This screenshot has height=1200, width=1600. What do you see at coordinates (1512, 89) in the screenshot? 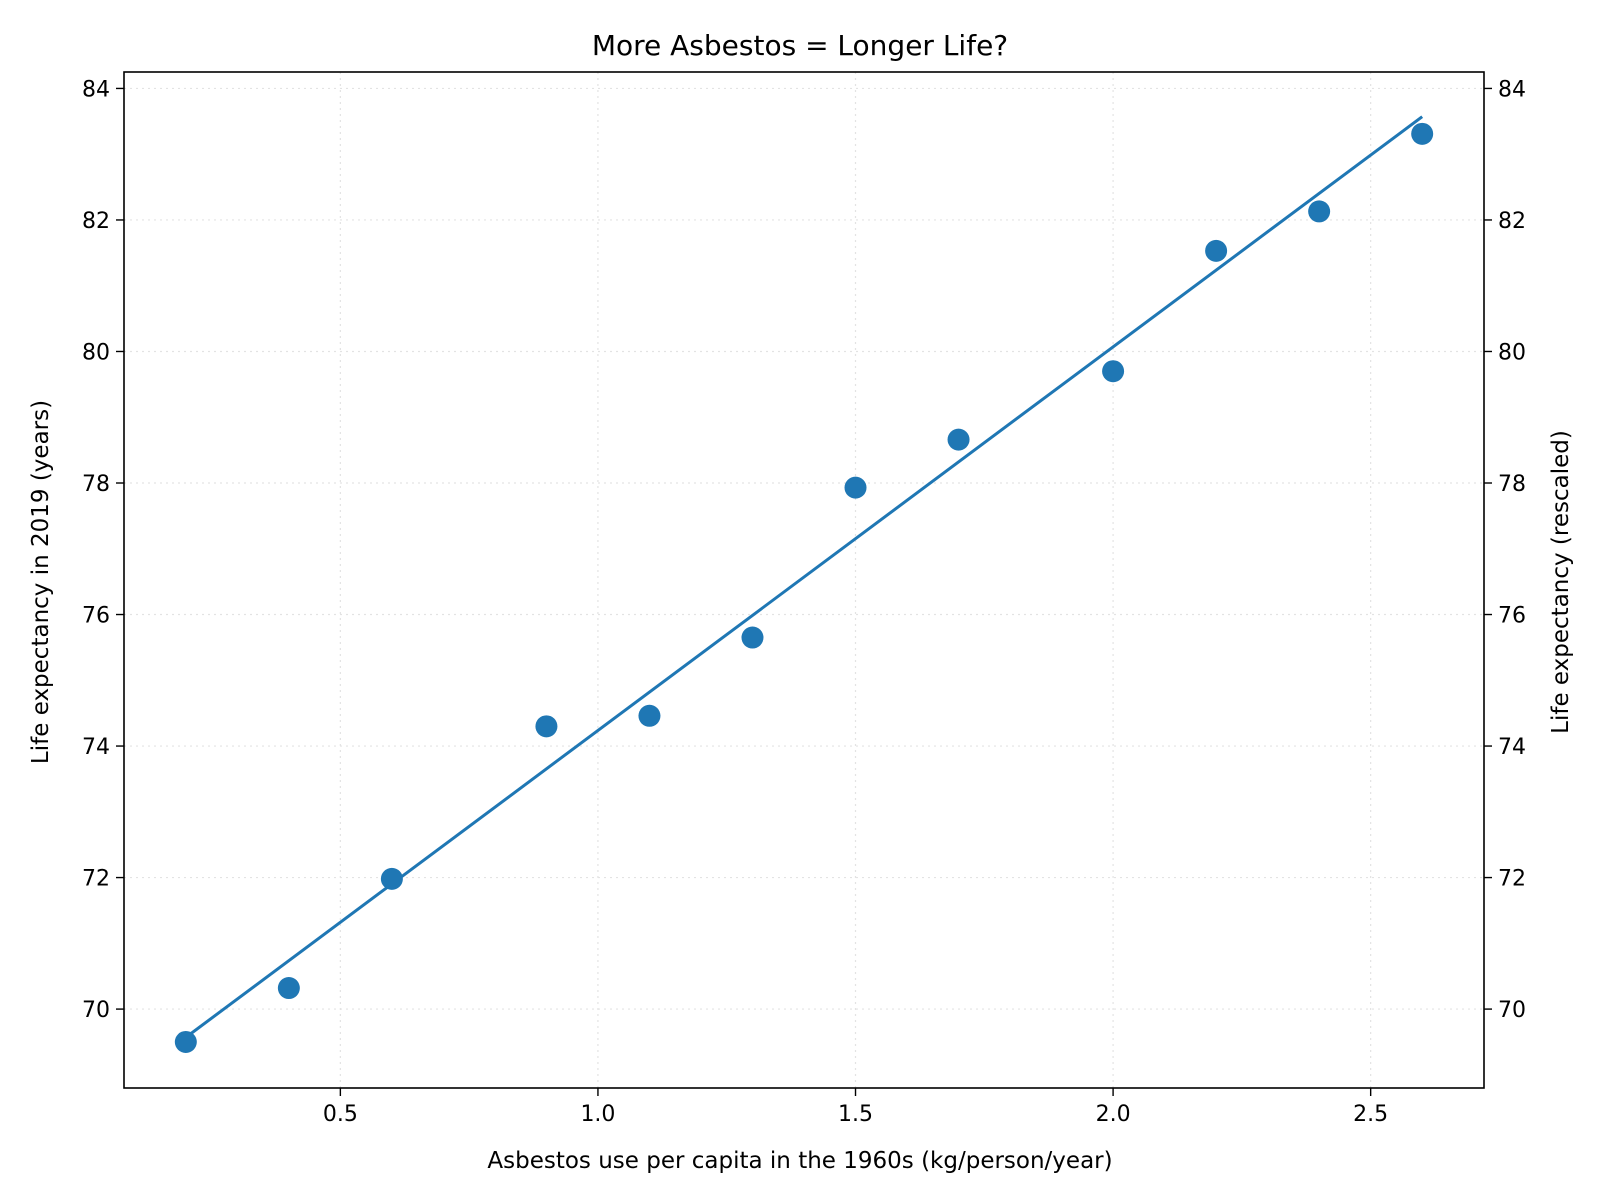
I see `y-tick-label-right: 84` at bounding box center [1512, 89].